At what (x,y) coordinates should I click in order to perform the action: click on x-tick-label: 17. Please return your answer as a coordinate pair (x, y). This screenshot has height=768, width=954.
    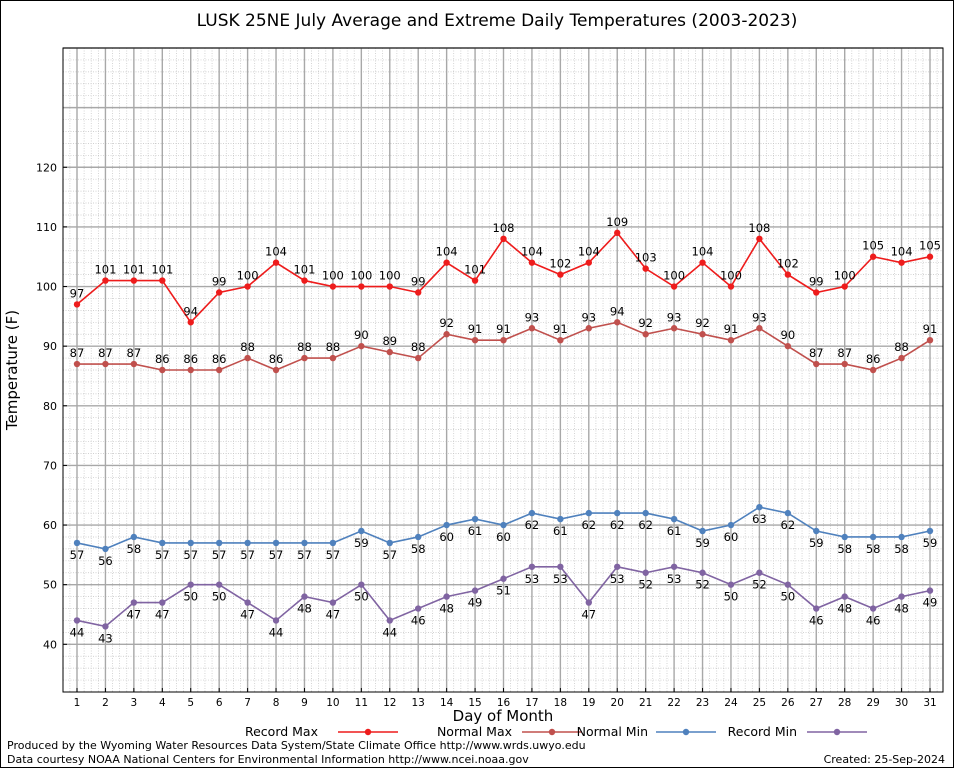
    Looking at the image, I should click on (531, 703).